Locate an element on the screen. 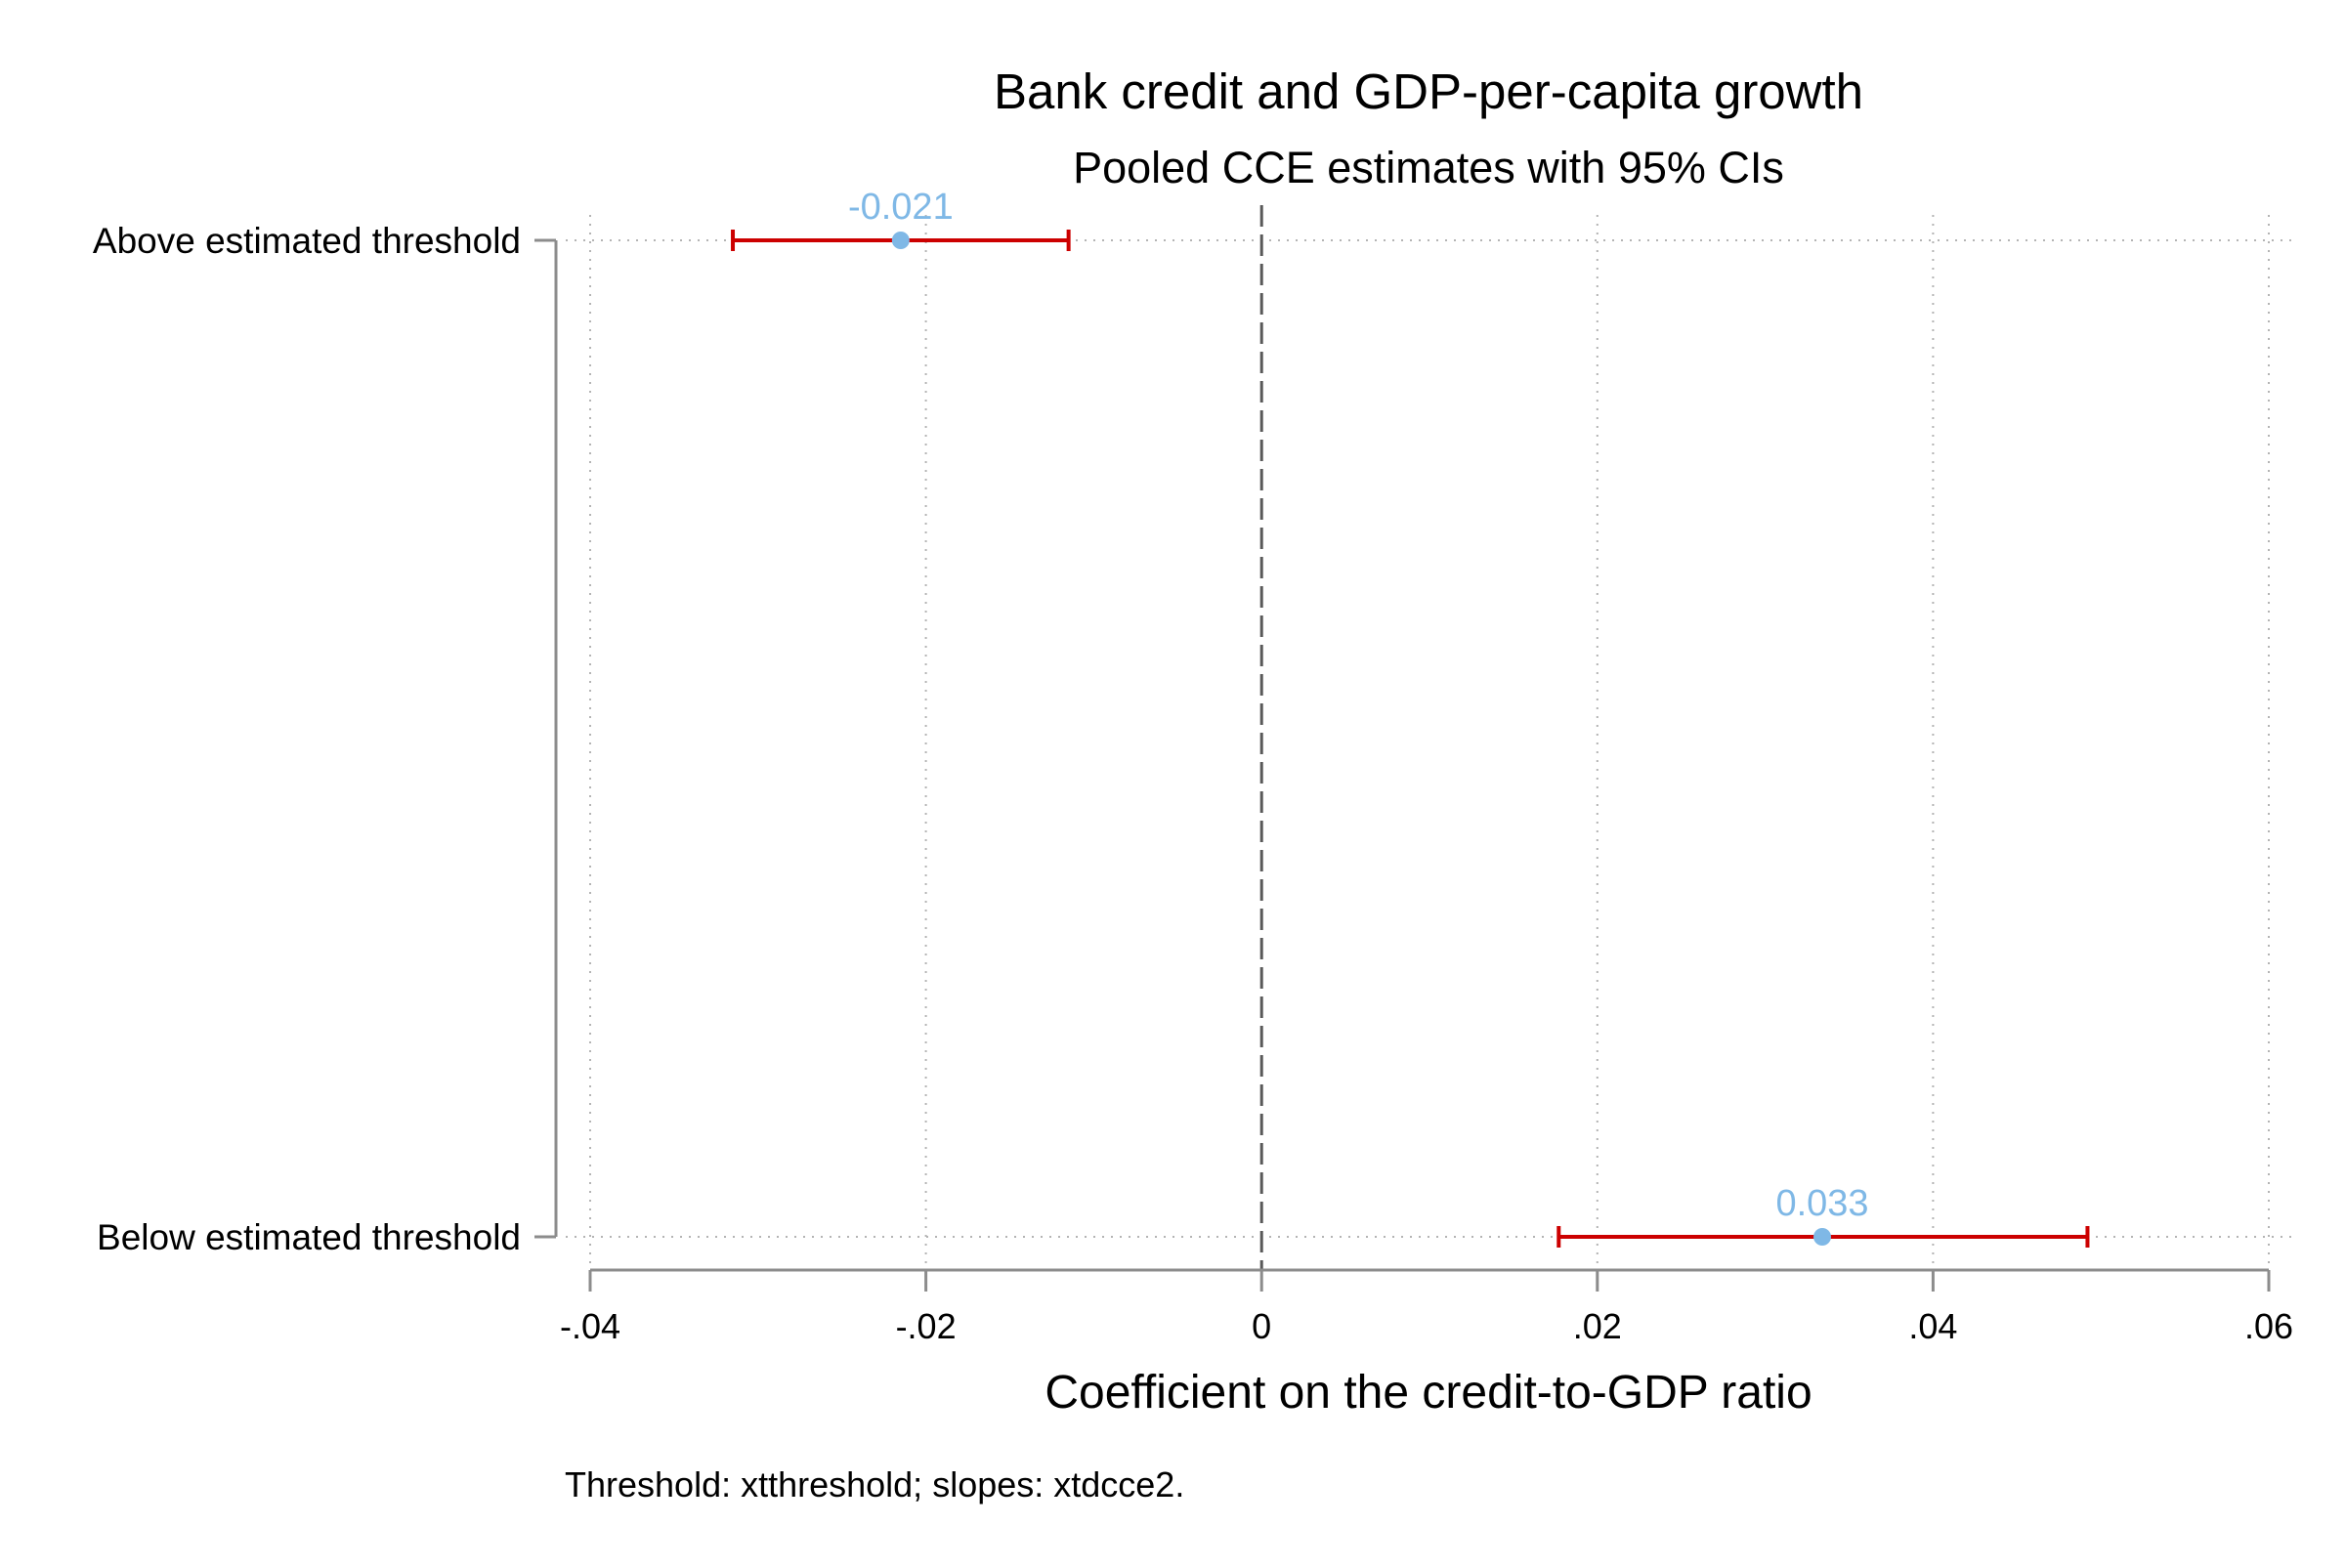 The width and height of the screenshot is (2345, 1568). x-tick-label: -.02 is located at coordinates (926, 1326).